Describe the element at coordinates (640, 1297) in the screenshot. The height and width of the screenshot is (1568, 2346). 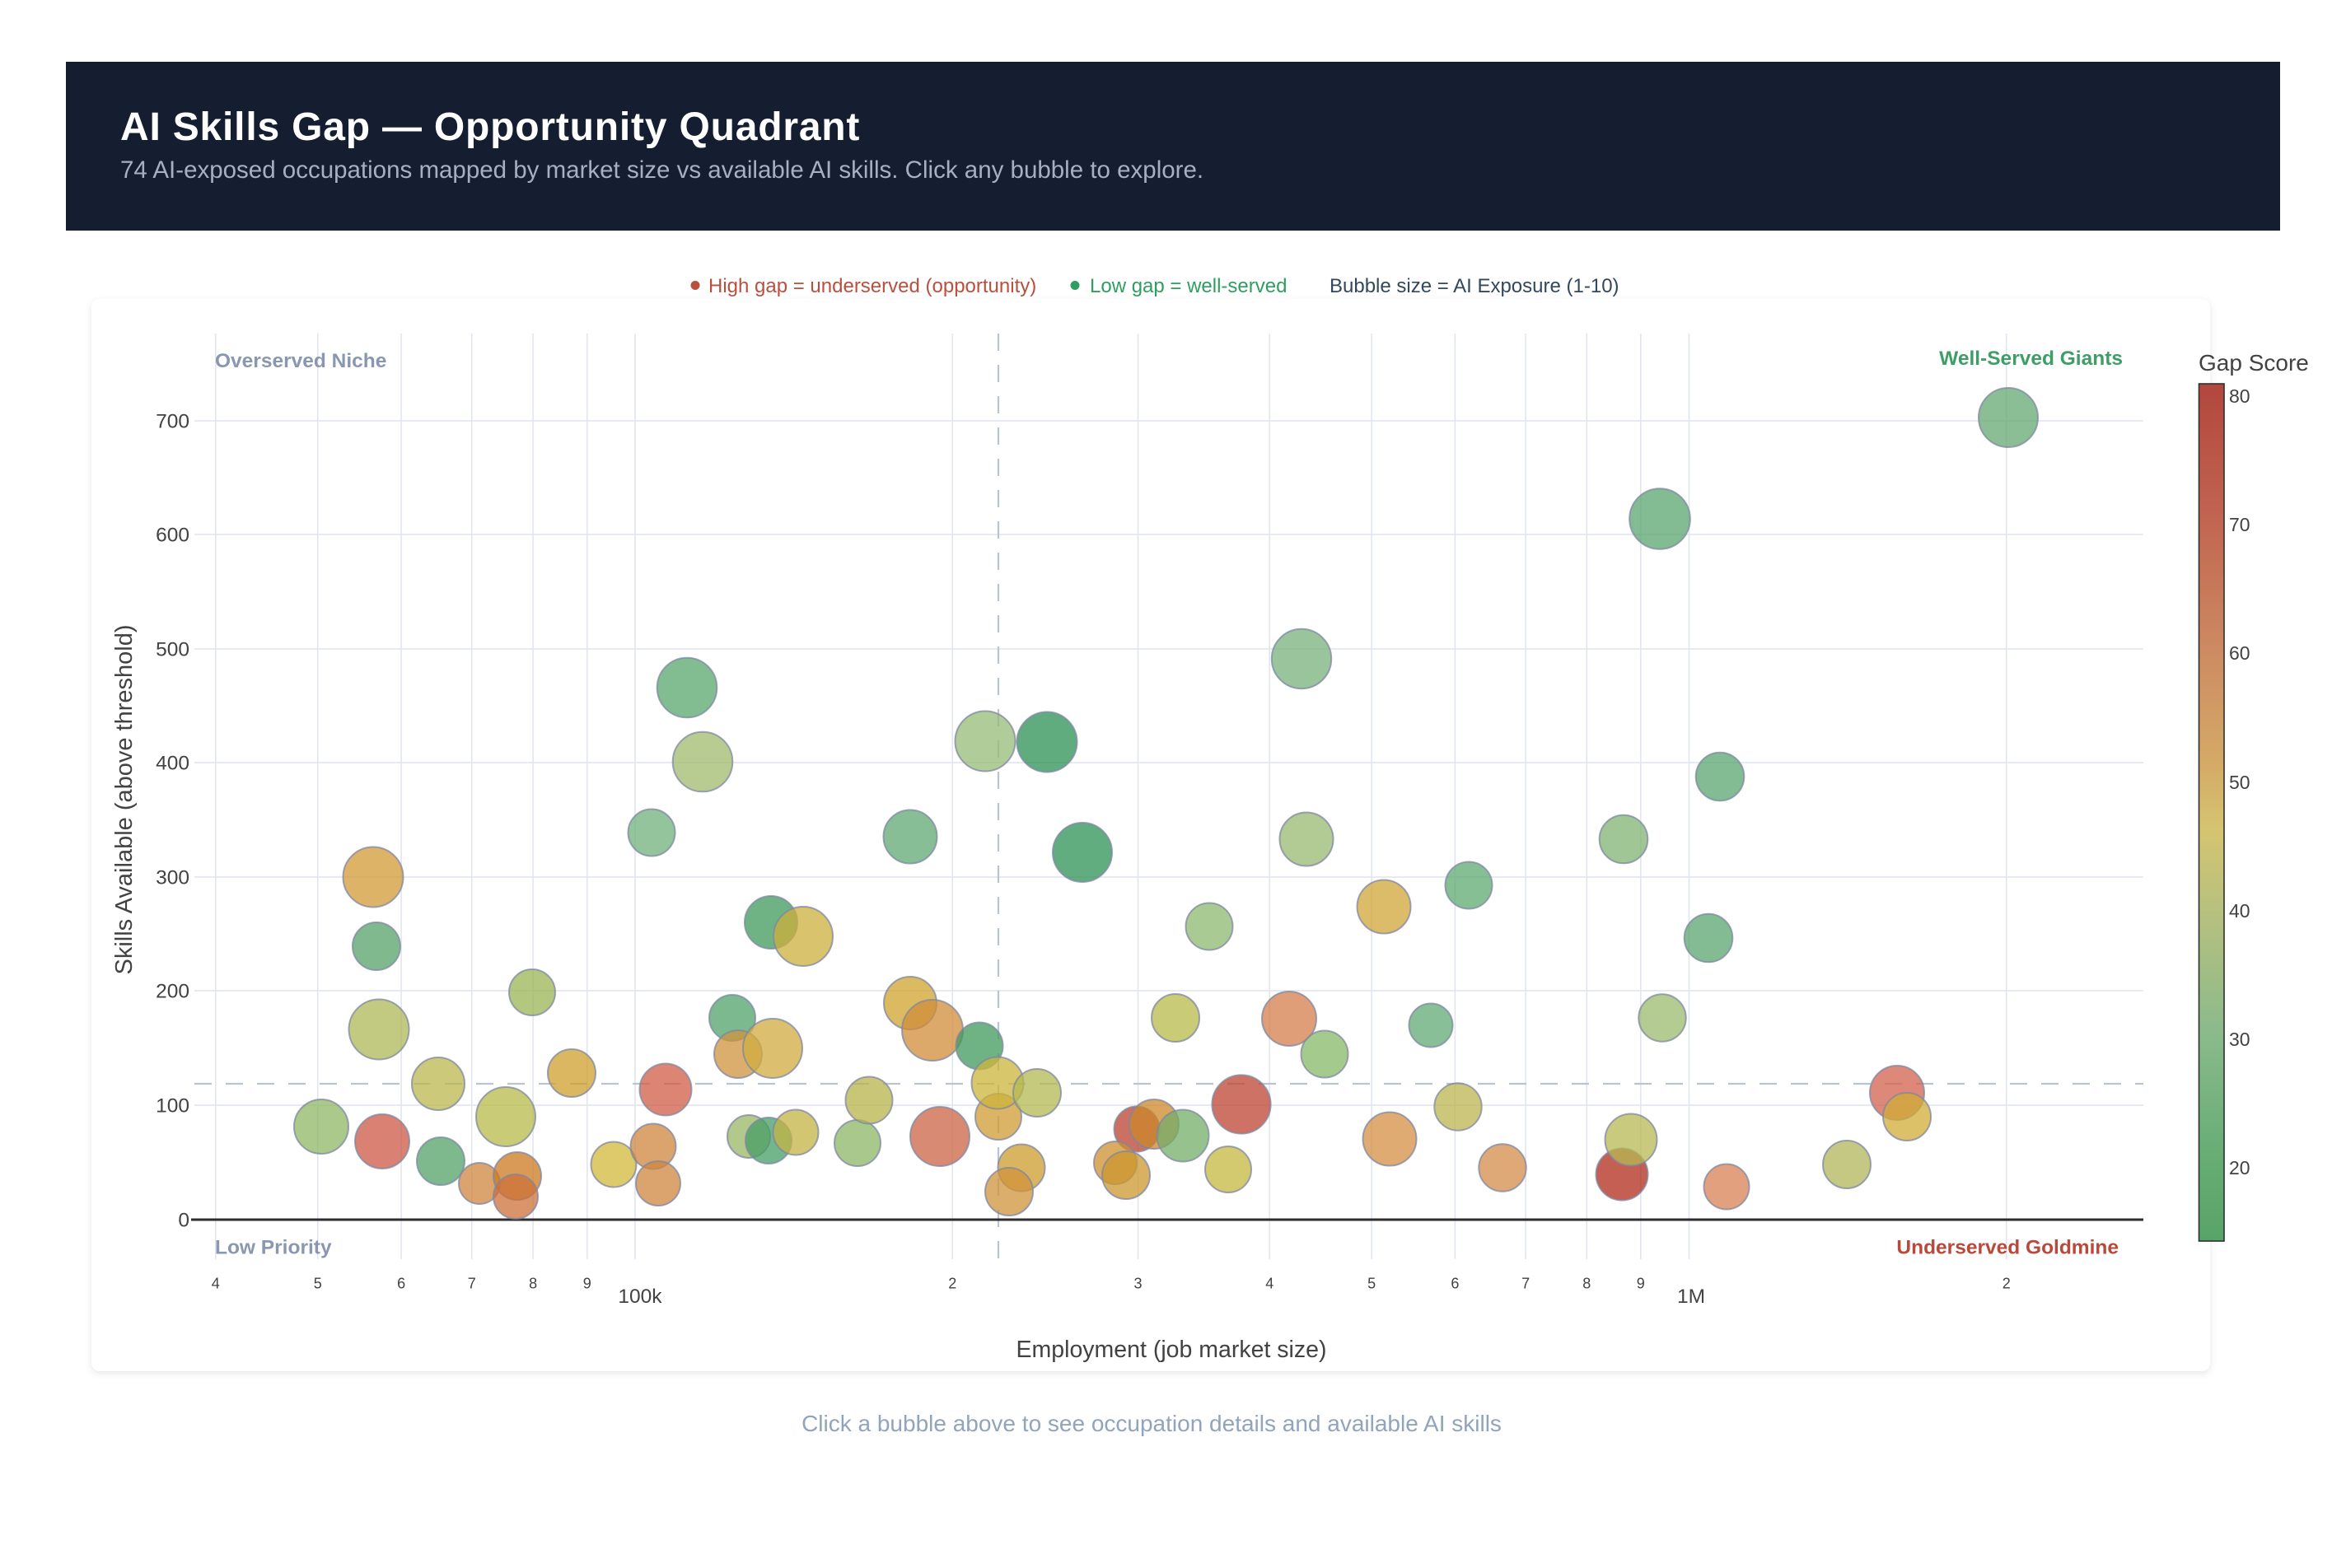
I see `svg-text: 100k` at that location.